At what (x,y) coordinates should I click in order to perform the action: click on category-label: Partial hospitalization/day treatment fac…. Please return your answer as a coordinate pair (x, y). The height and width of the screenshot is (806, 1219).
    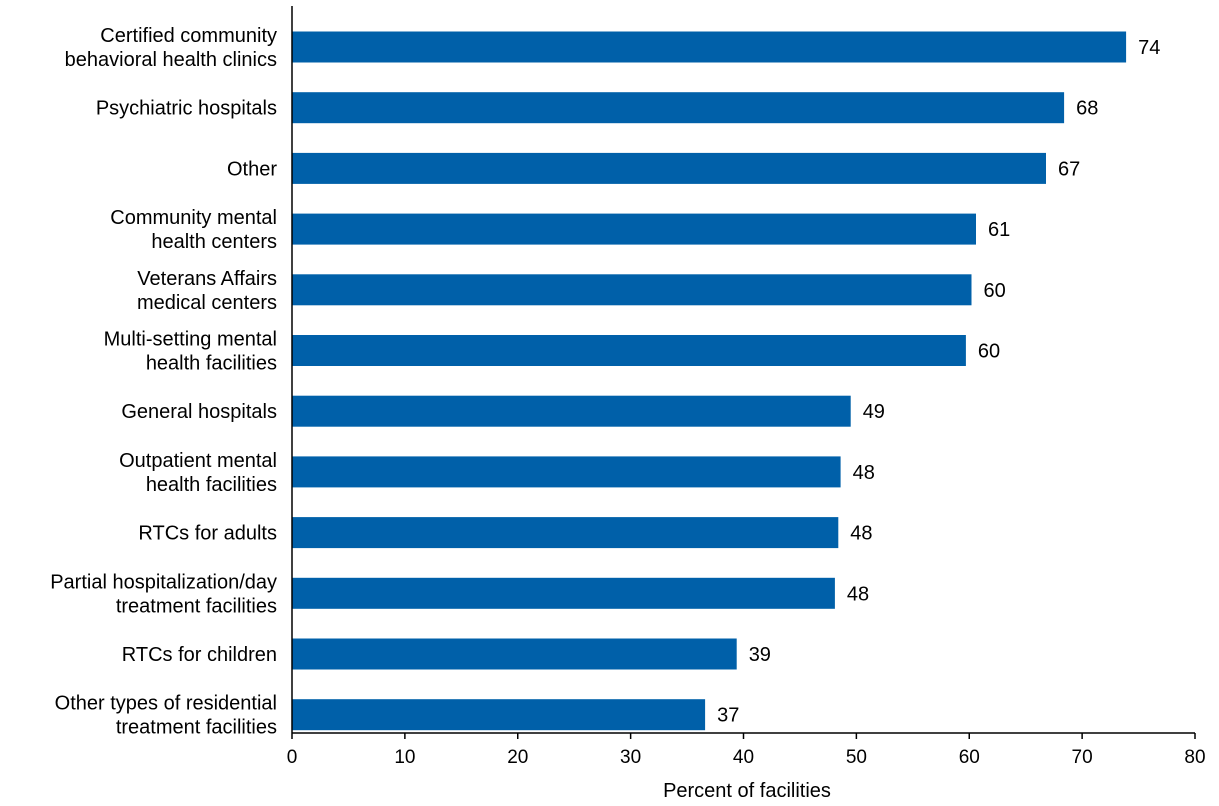
    Looking at the image, I should click on (163, 594).